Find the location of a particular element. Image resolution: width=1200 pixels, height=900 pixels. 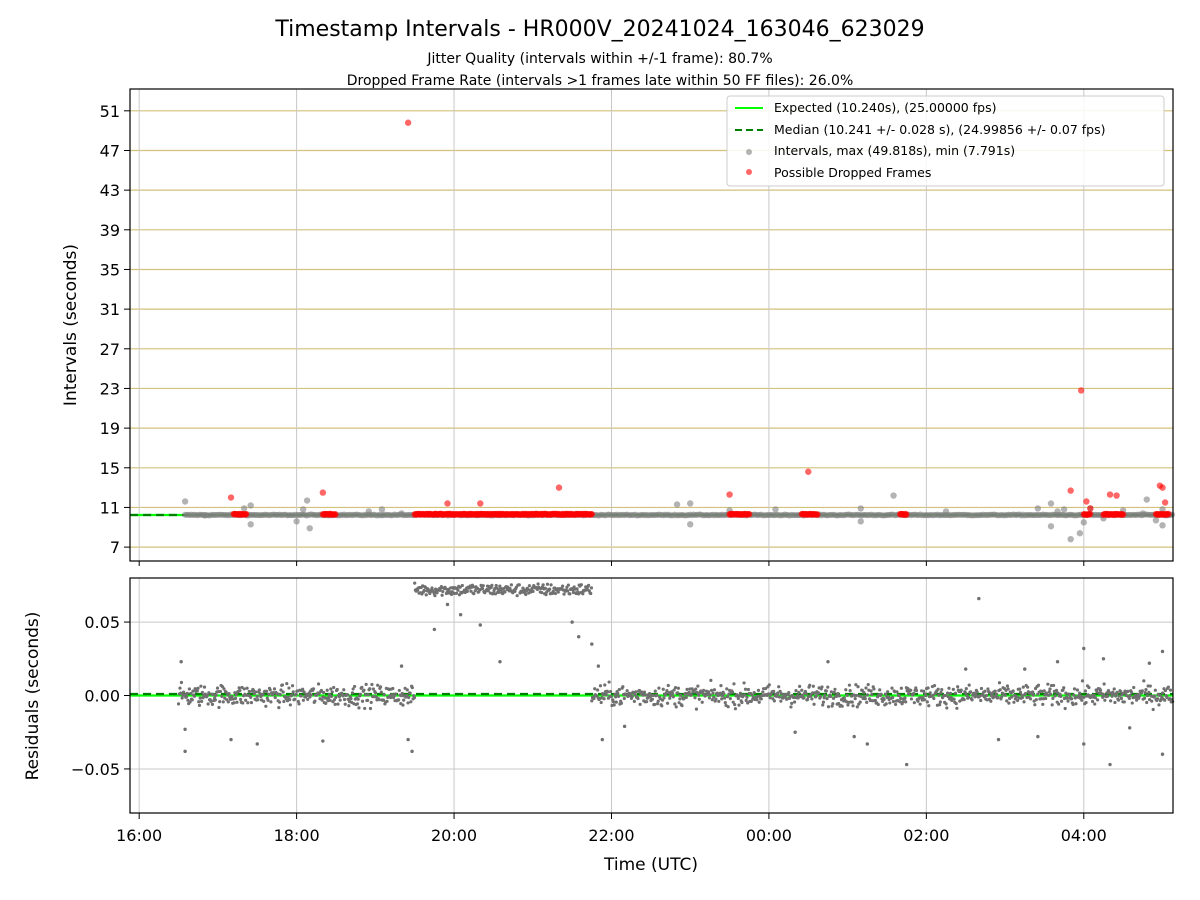

time-x-tick-label: 00:00 is located at coordinates (769, 835).